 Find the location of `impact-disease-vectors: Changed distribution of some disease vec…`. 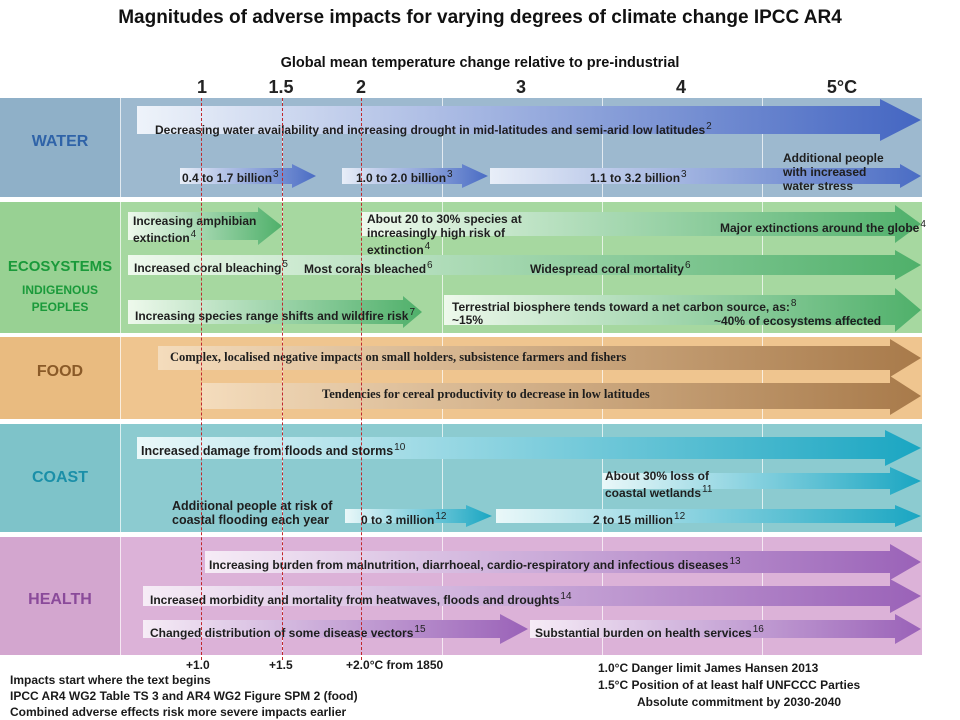

impact-disease-vectors: Changed distribution of some disease vec… is located at coordinates (288, 632).